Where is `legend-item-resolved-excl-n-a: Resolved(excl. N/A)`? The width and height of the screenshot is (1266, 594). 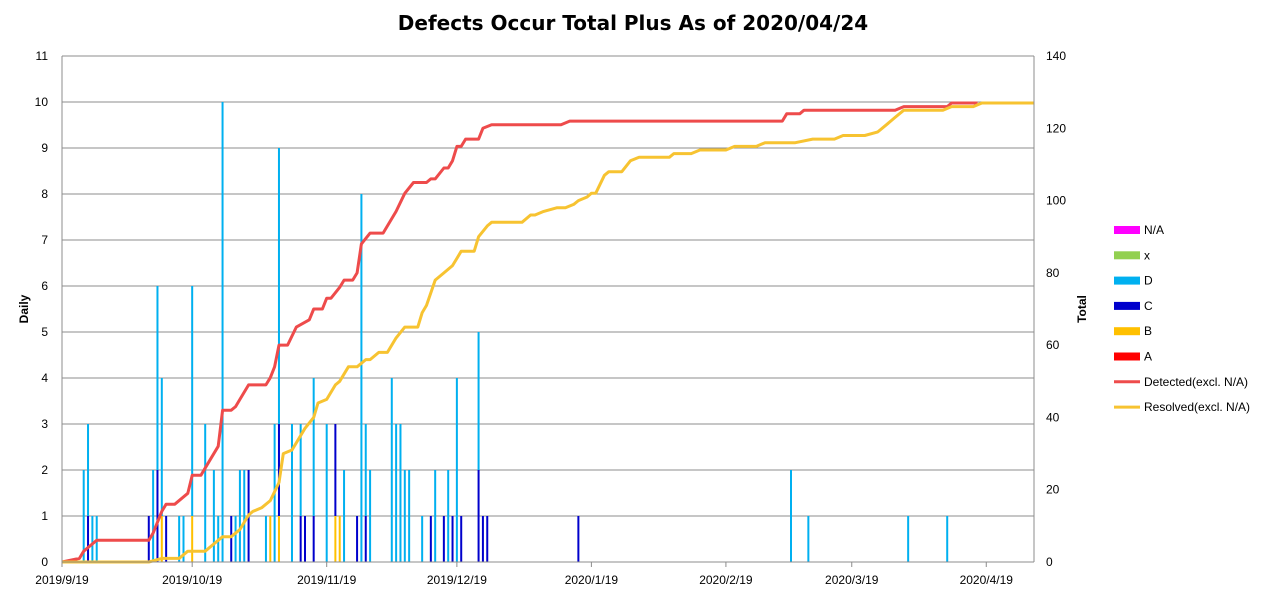
legend-item-resolved-excl-n-a: Resolved(excl. N/A) is located at coordinates (1182, 407).